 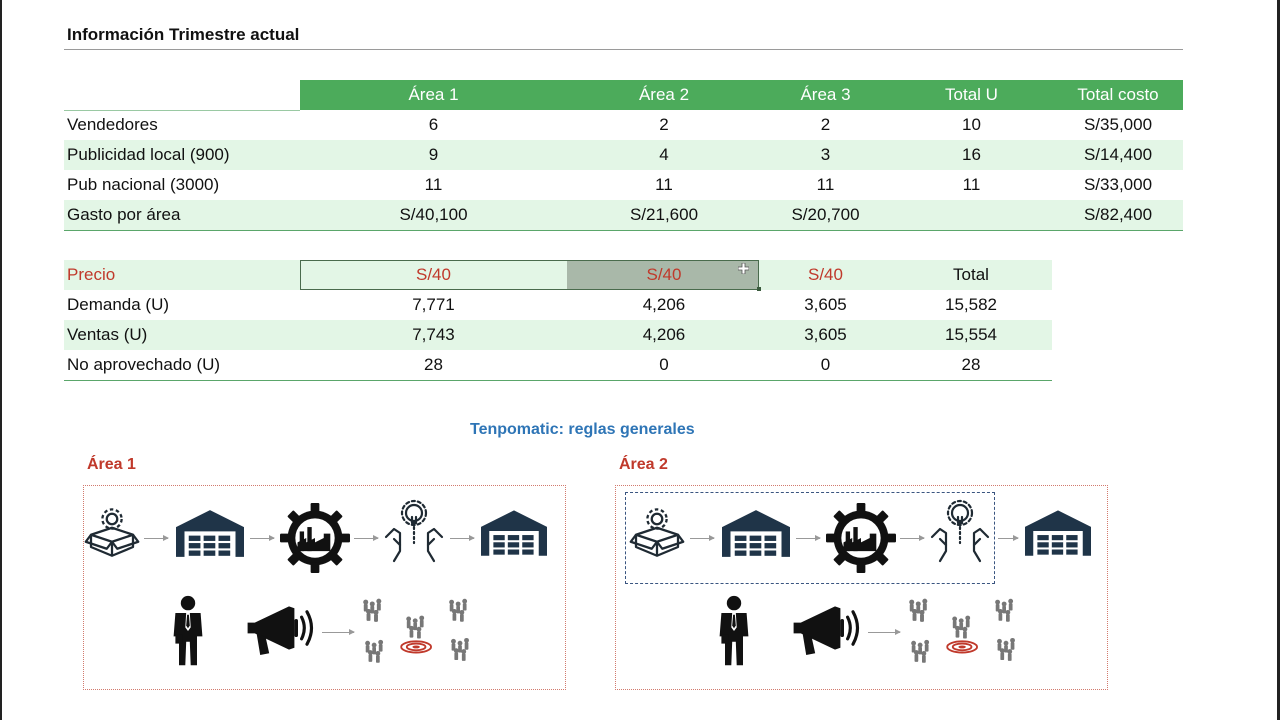 What do you see at coordinates (664, 154) in the screenshot?
I see `cell: 4` at bounding box center [664, 154].